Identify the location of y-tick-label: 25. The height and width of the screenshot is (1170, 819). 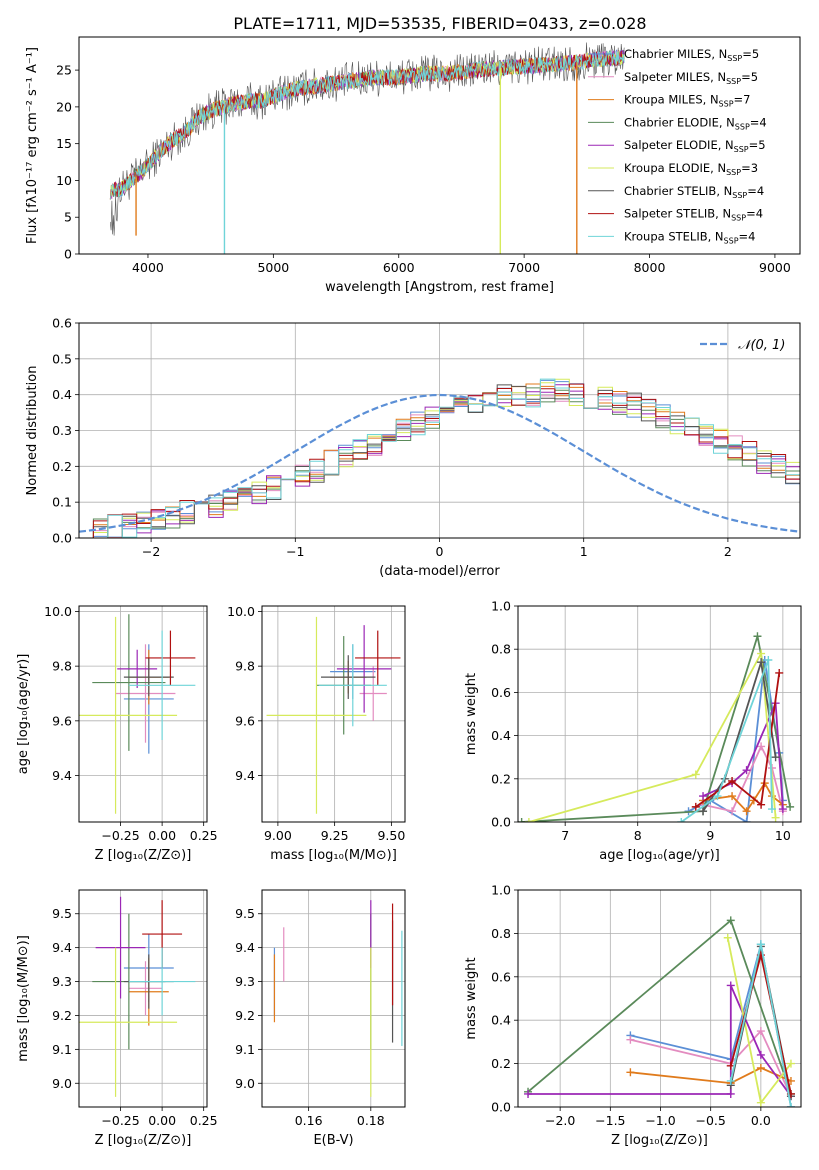
(64, 70).